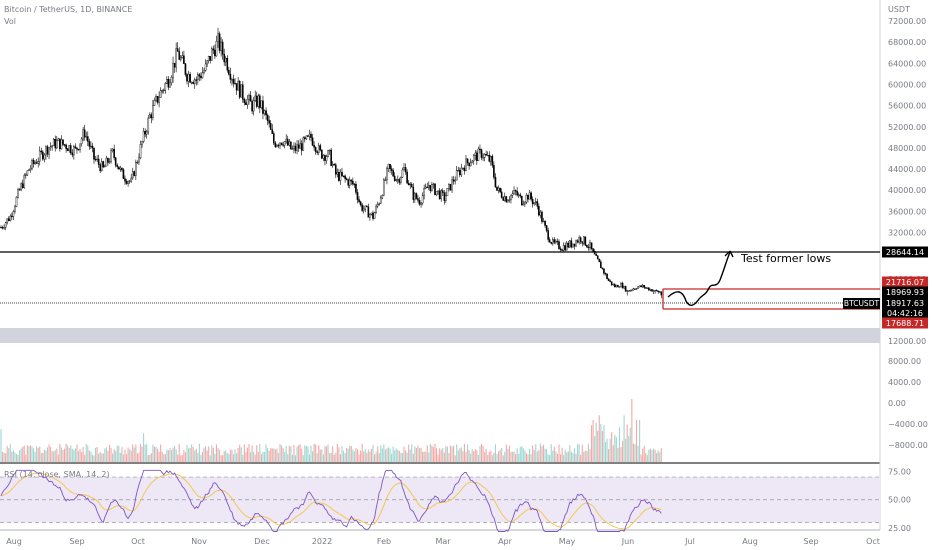 The width and height of the screenshot is (932, 550). Describe the element at coordinates (907, 21) in the screenshot. I see `price-tick-label: 72000.00` at that location.